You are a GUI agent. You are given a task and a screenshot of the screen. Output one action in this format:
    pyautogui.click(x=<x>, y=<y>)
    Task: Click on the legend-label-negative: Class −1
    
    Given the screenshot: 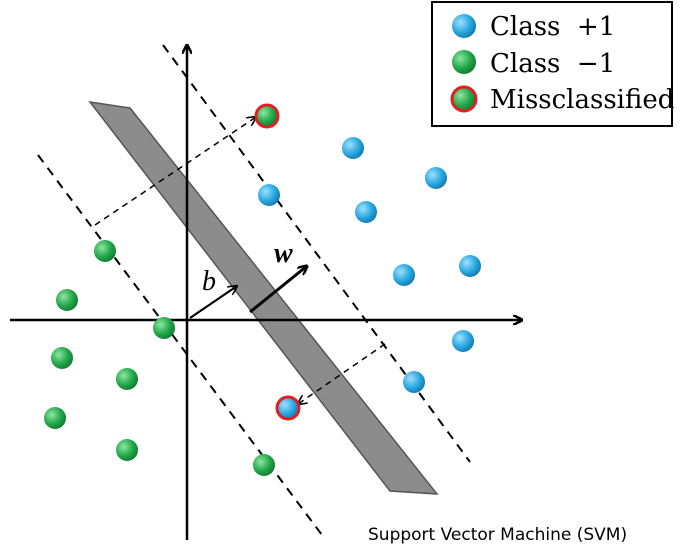 What is the action you would take?
    pyautogui.click(x=552, y=64)
    